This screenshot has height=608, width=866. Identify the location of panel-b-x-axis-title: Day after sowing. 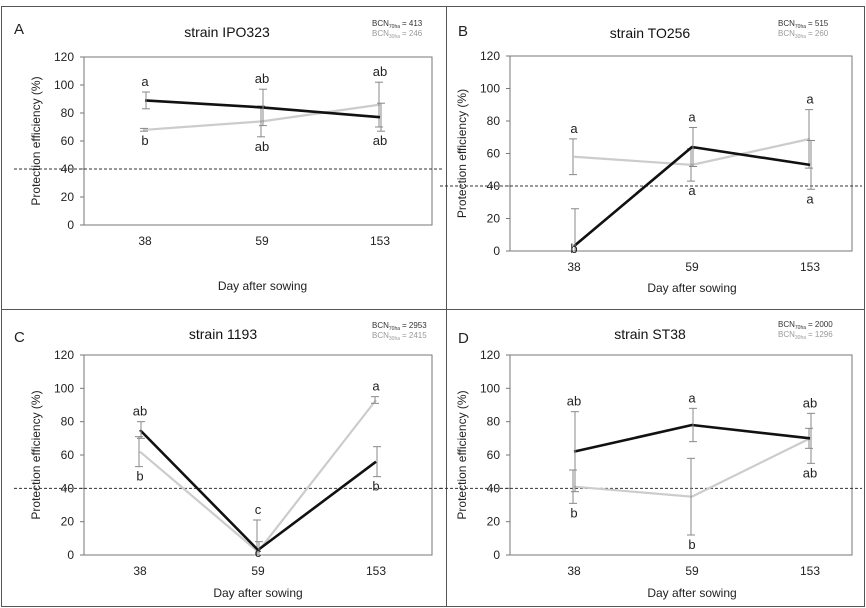
(691, 288).